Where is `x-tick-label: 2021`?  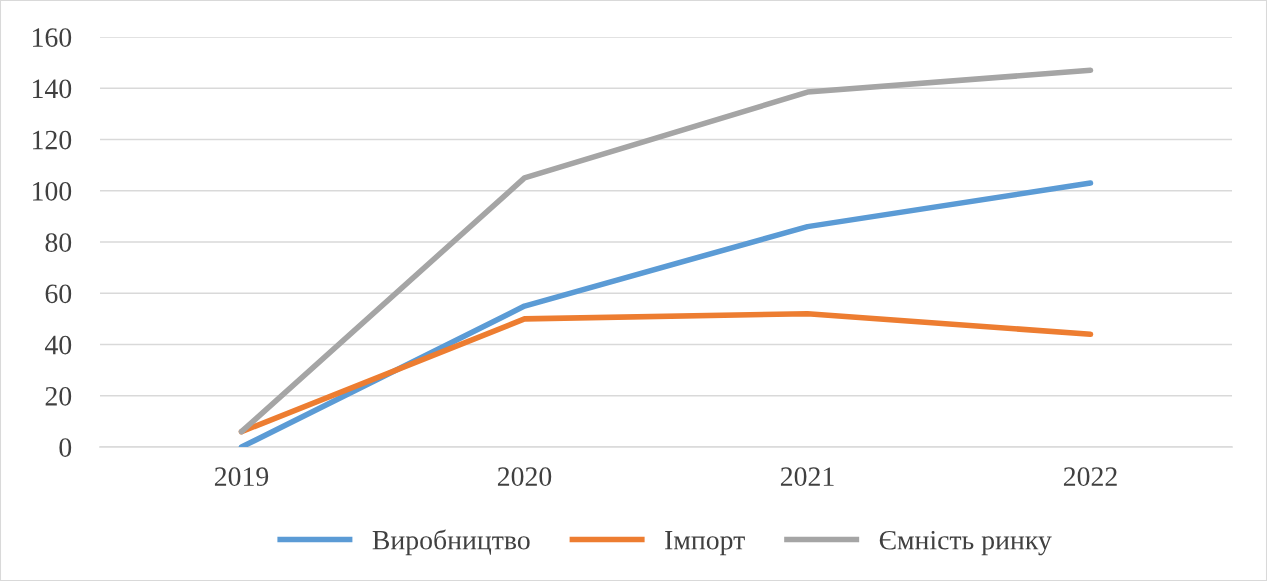
x-tick-label: 2021 is located at coordinates (807, 476).